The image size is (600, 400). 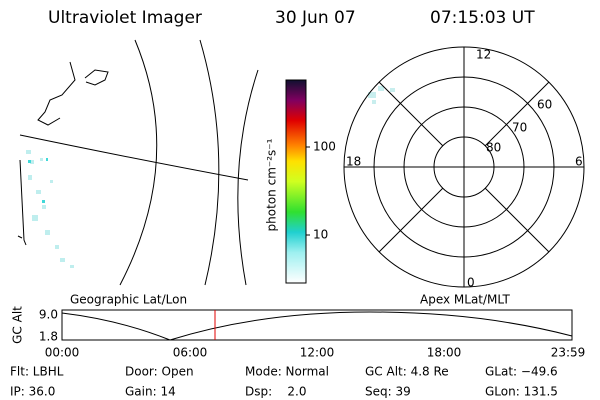 What do you see at coordinates (544, 105) in the screenshot?
I see `lat-label: 60` at bounding box center [544, 105].